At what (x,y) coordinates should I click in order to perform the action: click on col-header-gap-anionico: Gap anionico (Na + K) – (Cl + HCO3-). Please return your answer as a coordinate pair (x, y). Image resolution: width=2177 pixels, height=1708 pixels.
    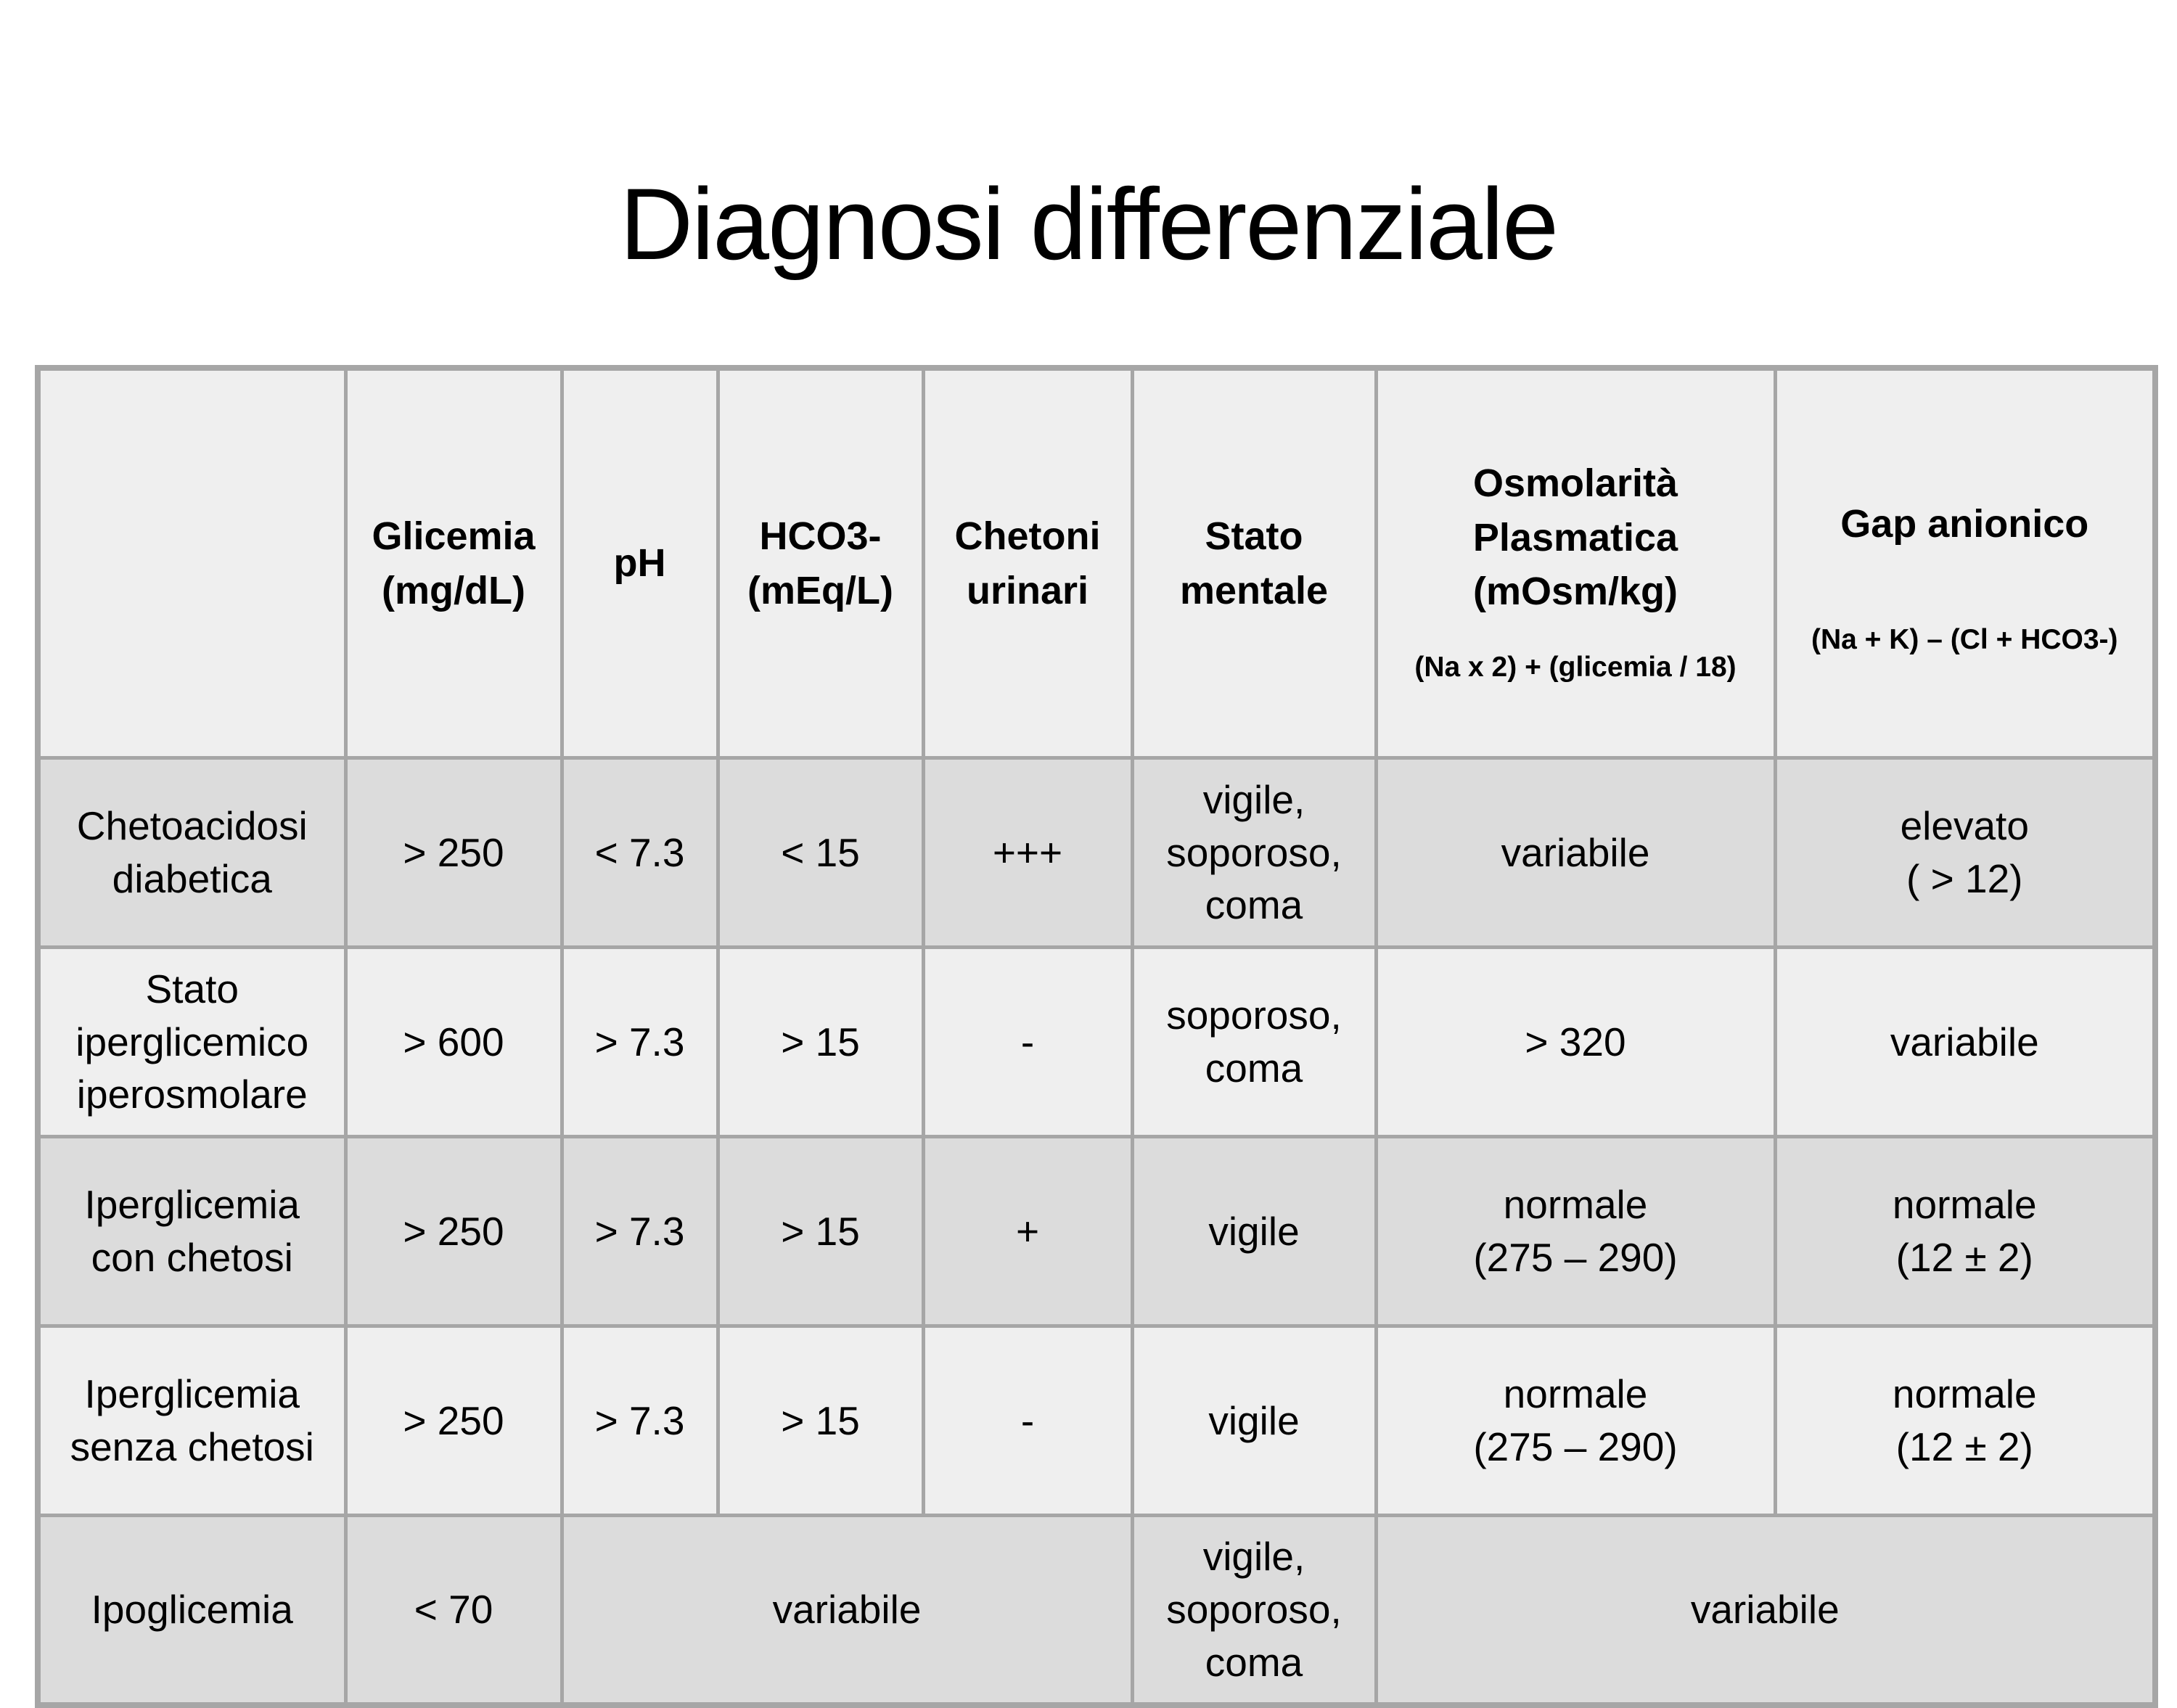
    Looking at the image, I should click on (1965, 563).